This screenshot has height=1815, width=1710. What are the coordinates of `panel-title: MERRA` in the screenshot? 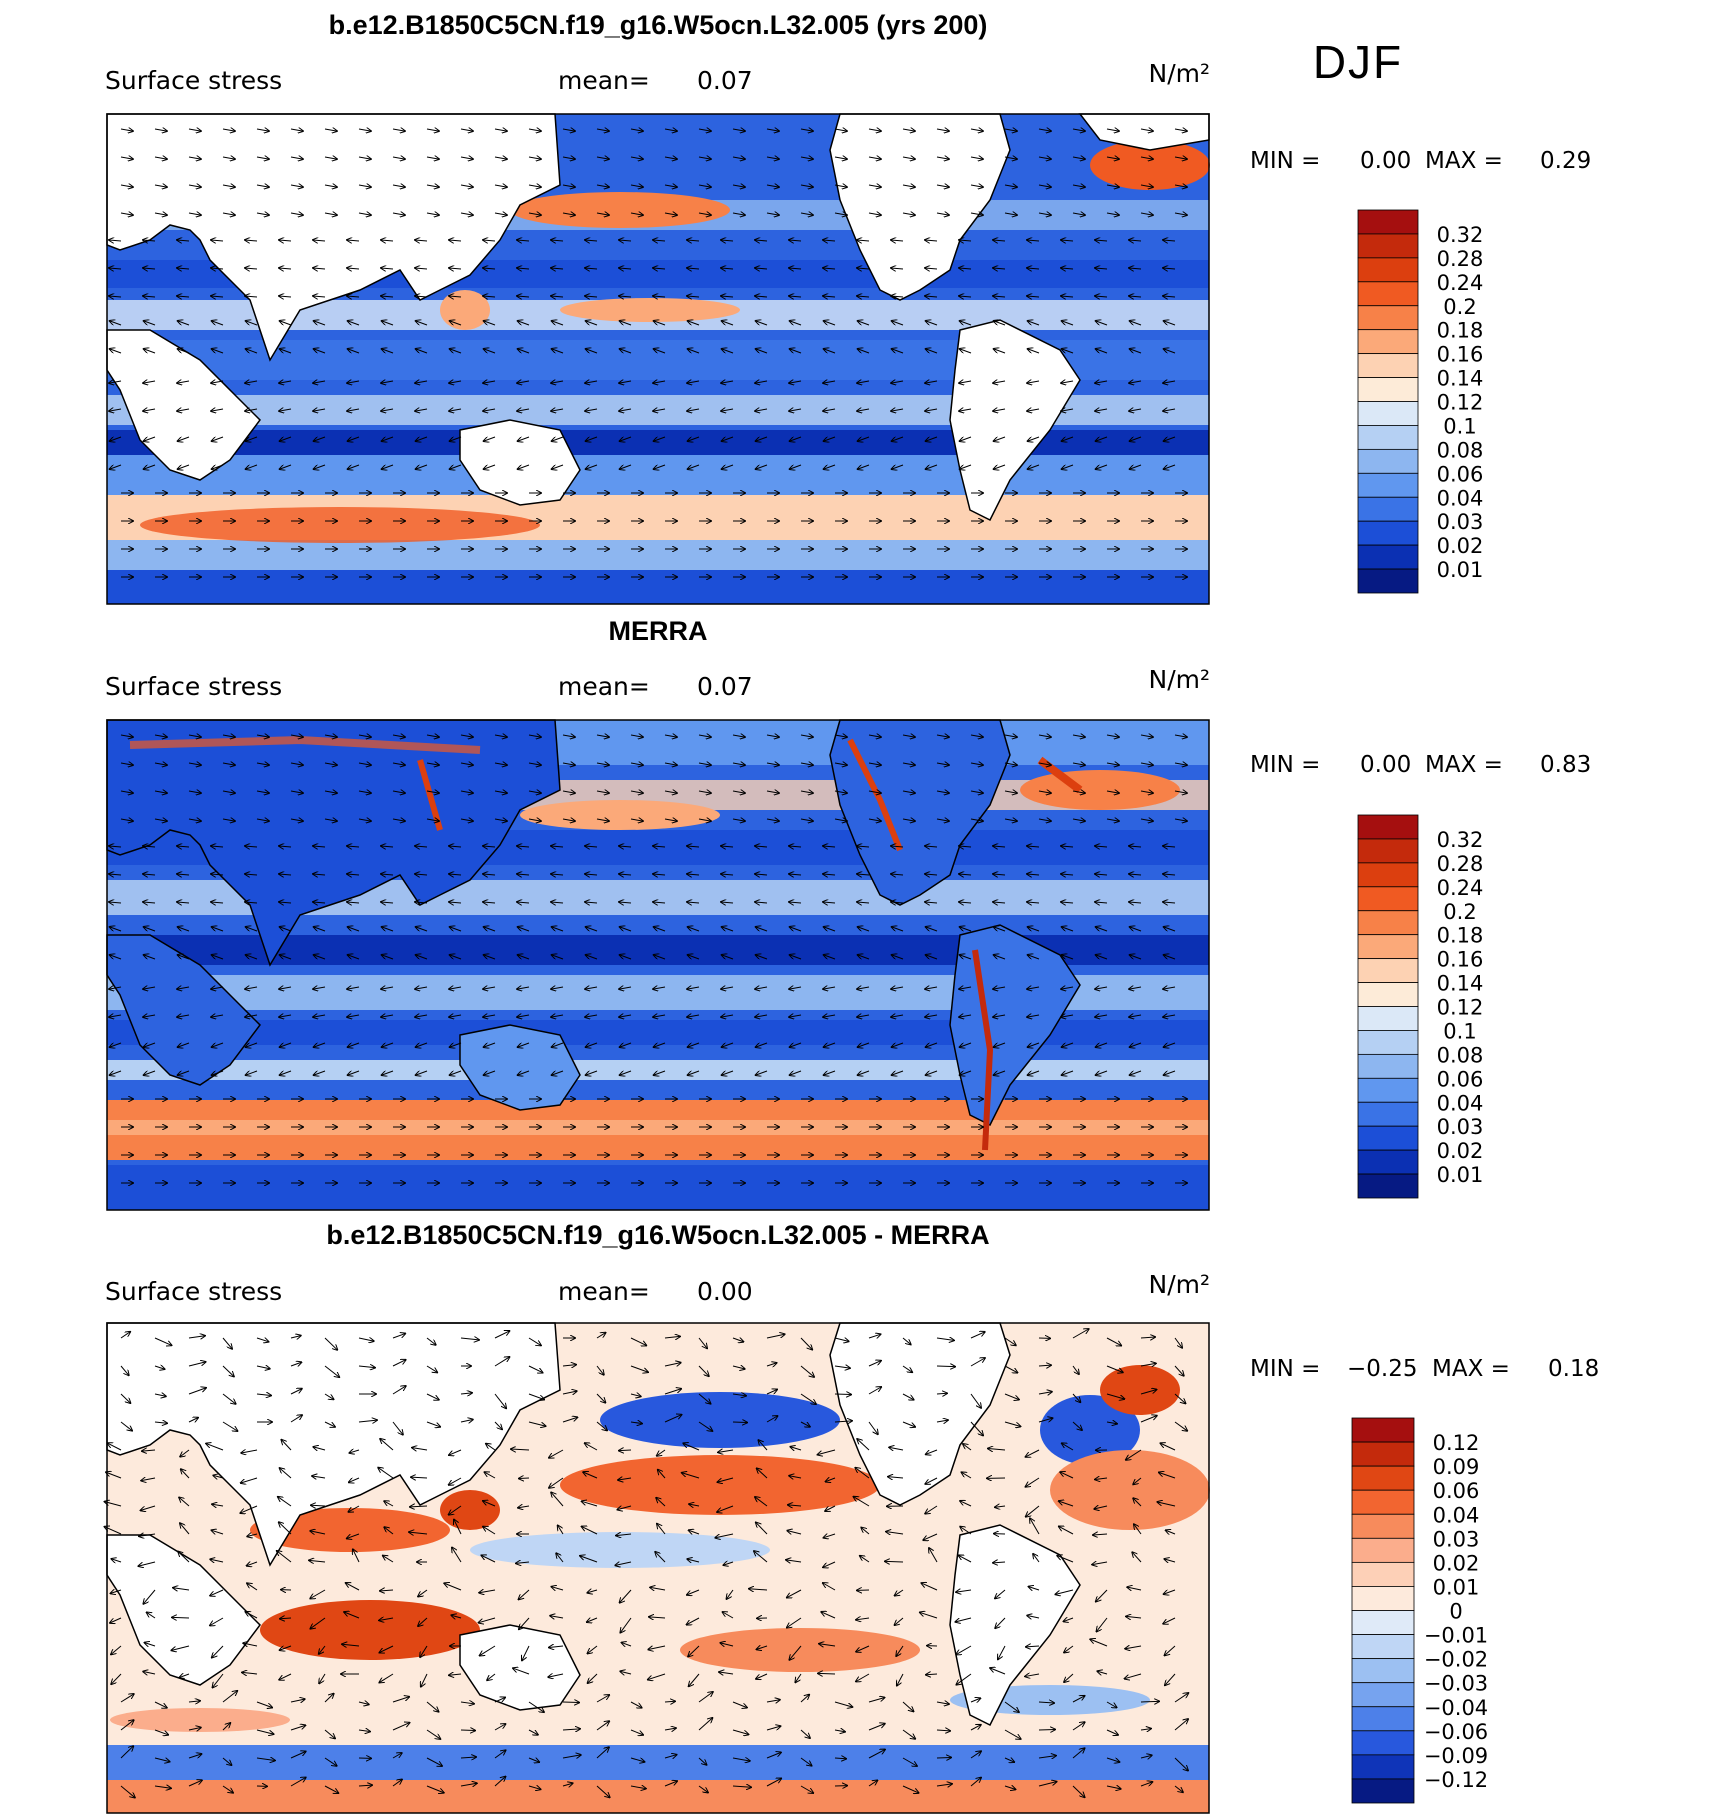 It's located at (658, 631).